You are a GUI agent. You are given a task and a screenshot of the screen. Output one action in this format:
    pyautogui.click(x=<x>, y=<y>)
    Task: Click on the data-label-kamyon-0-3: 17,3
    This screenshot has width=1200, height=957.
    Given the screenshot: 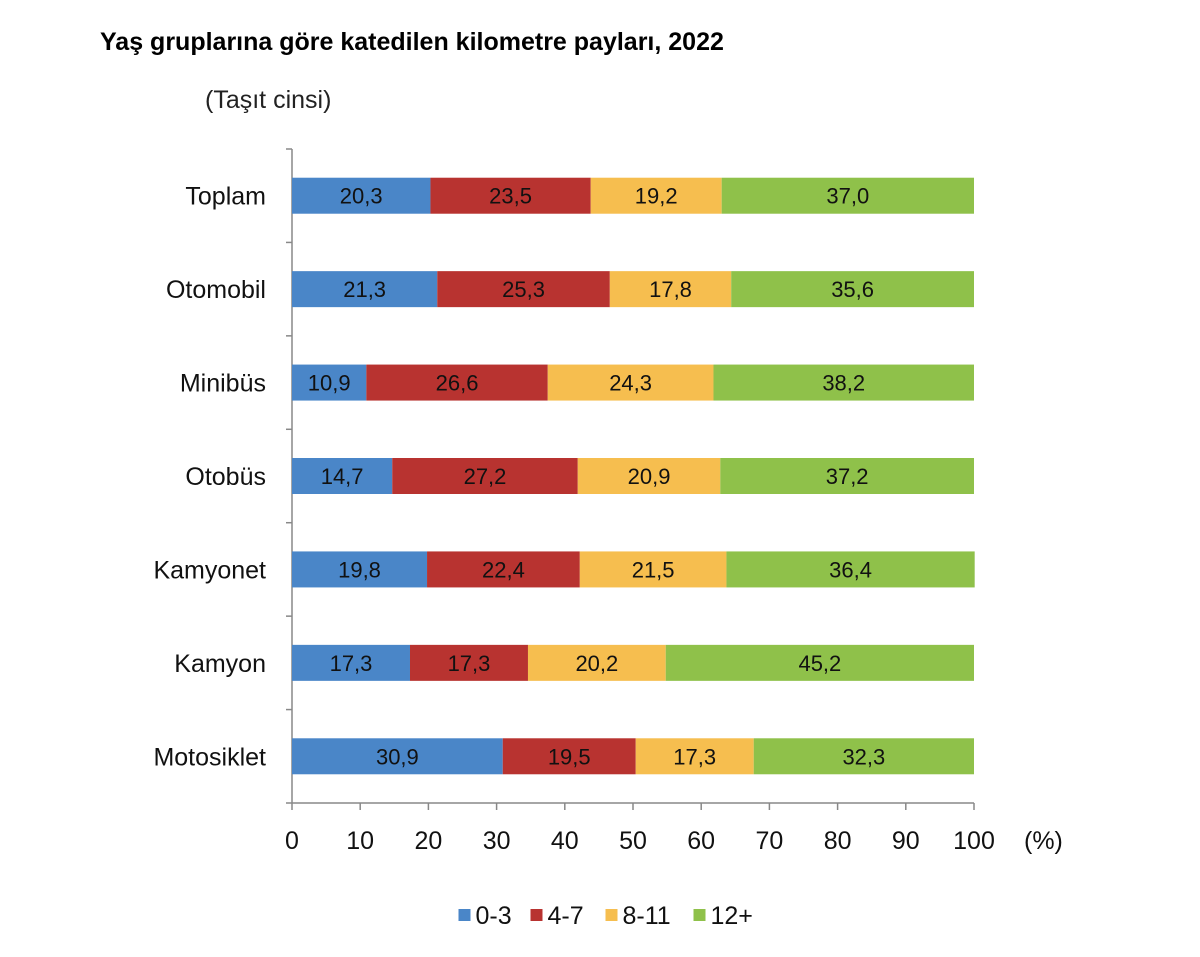 What is the action you would take?
    pyautogui.click(x=351, y=663)
    